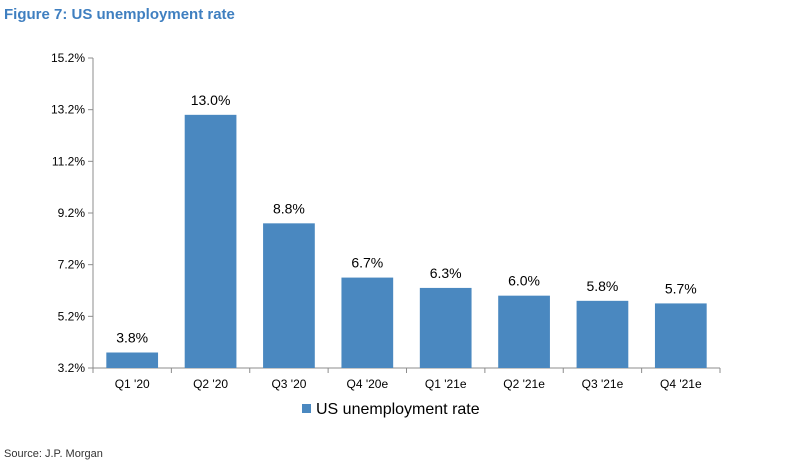 The height and width of the screenshot is (470, 787). What do you see at coordinates (72, 265) in the screenshot?
I see `y-tick-label: 7.2%` at bounding box center [72, 265].